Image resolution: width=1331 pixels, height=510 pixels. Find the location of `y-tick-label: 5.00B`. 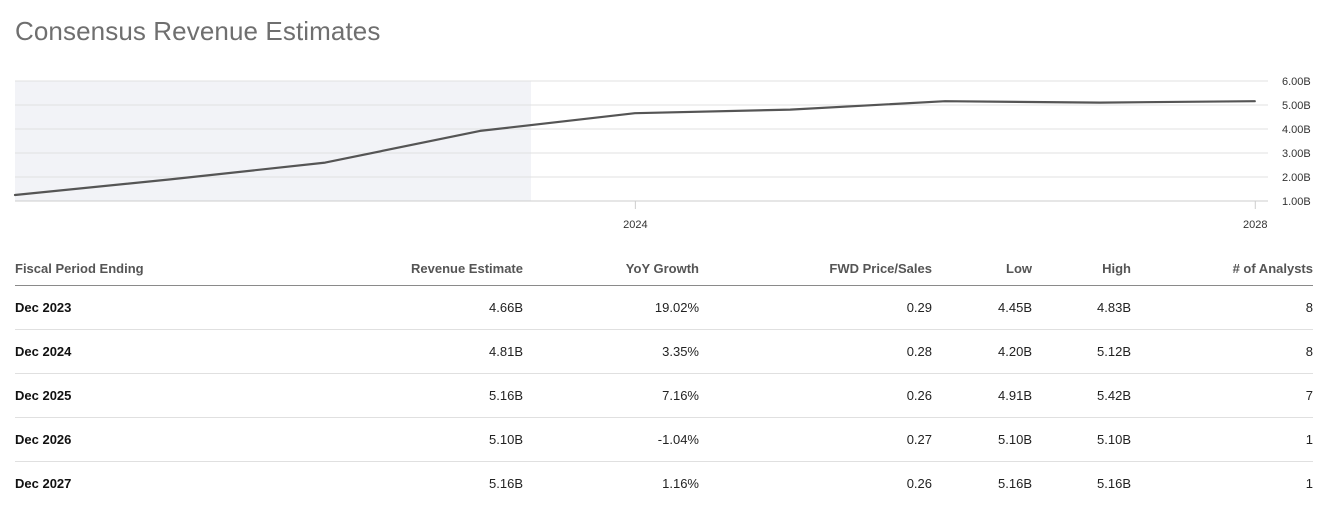

y-tick-label: 5.00B is located at coordinates (1296, 106).